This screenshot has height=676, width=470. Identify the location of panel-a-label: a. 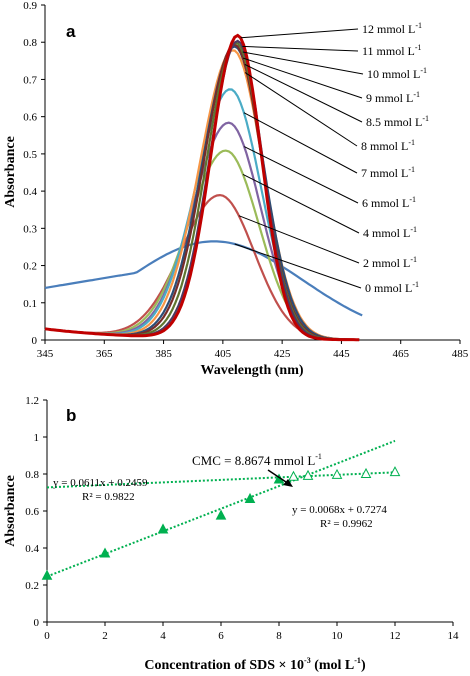
(71, 31).